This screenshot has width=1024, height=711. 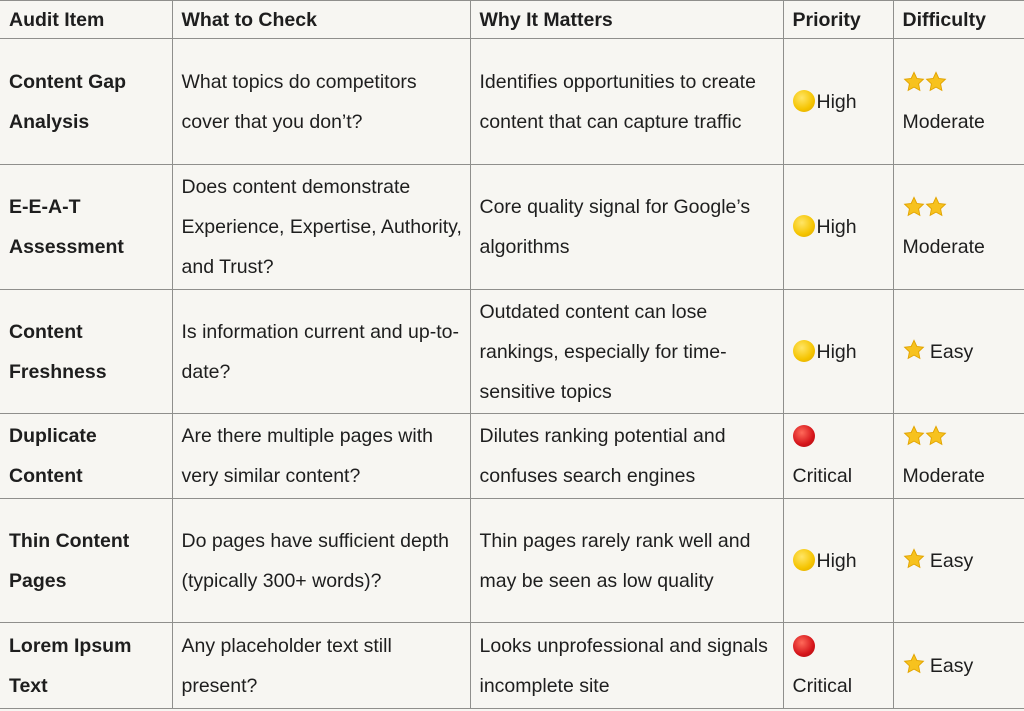 What do you see at coordinates (86, 351) in the screenshot?
I see `audit-item-cell: Content Freshness` at bounding box center [86, 351].